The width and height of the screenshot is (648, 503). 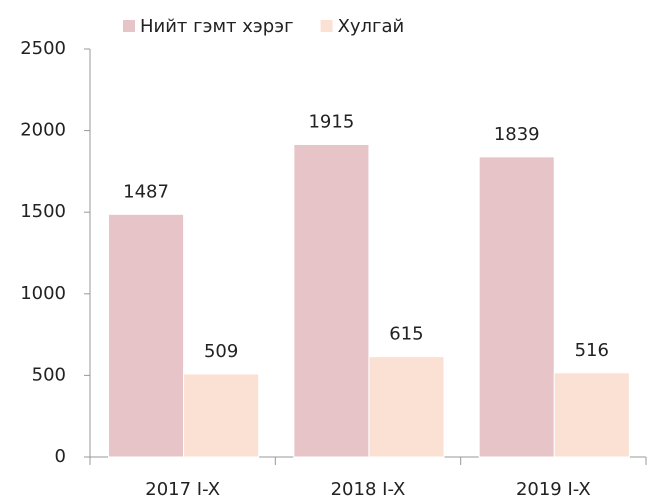 I want to click on y-tick-label: 1000, so click(x=43, y=293).